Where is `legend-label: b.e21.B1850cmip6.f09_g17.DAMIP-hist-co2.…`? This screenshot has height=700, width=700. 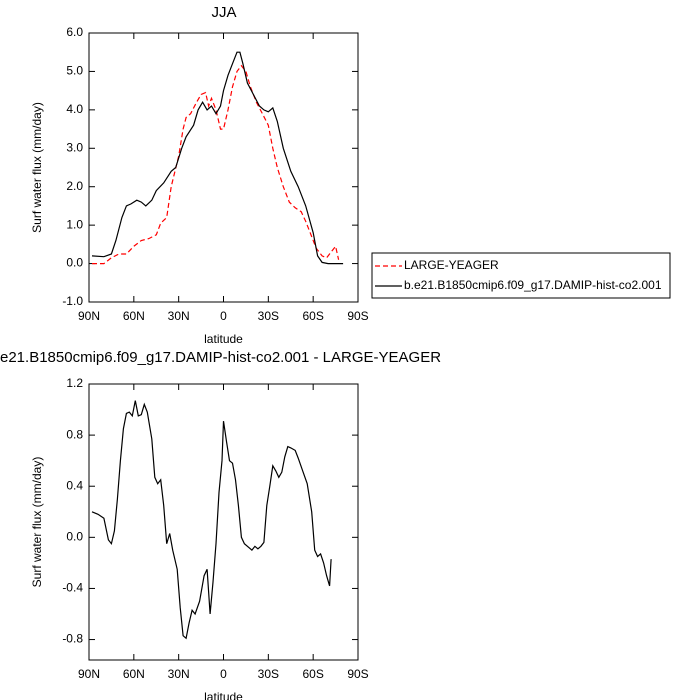 legend-label: b.e21.B1850cmip6.f09_g17.DAMIP-hist-co2.… is located at coordinates (533, 285).